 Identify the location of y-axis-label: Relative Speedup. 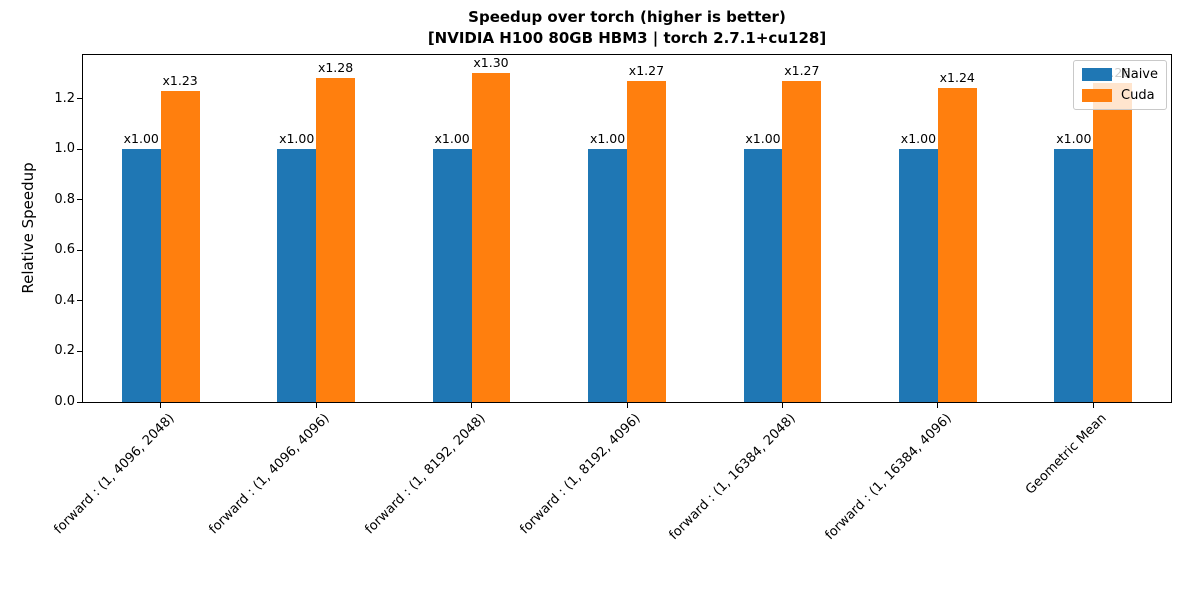
(28, 228).